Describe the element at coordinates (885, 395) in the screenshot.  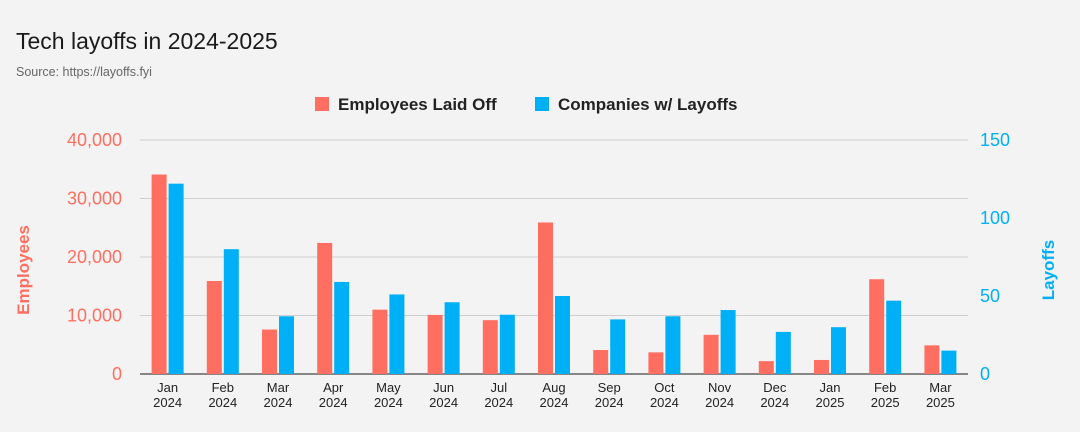
I see `x-tick-label: Feb 2025` at that location.